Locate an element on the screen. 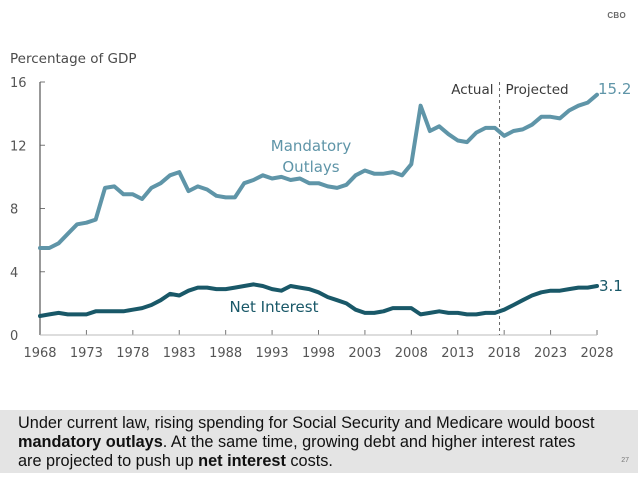 The image size is (638, 479). mandatory-outlays-label-line1: Mandatory is located at coordinates (311, 146).